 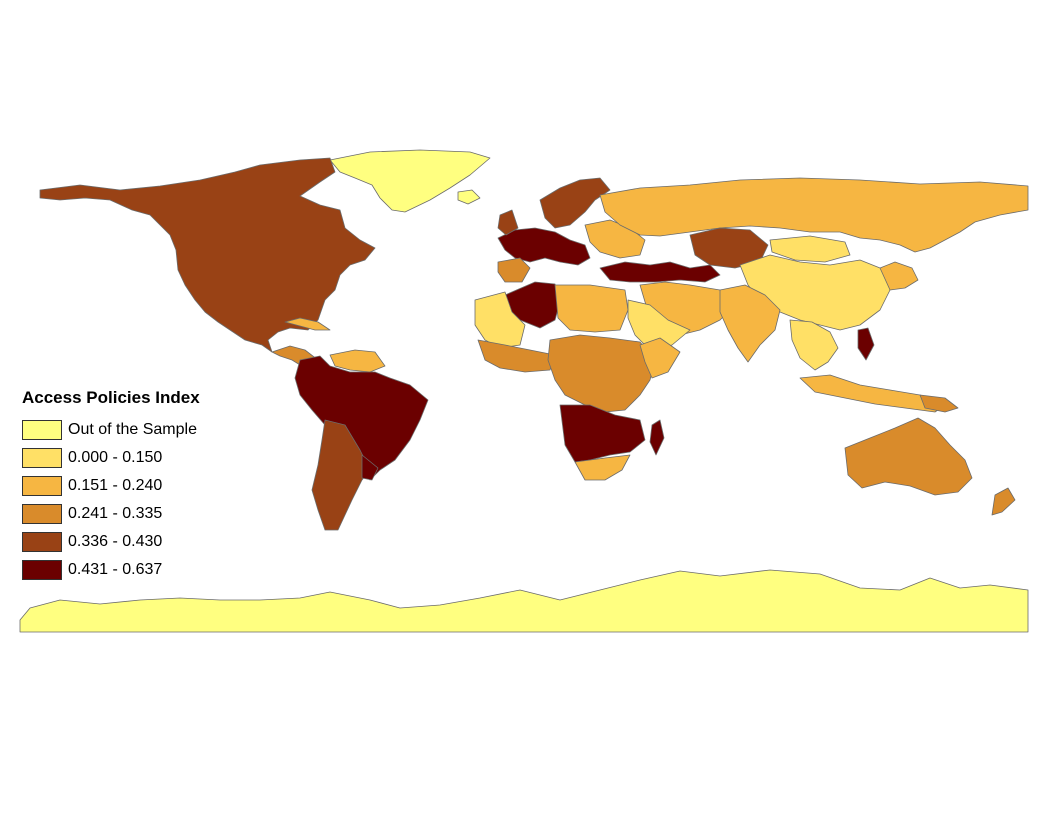 I want to click on region-southeast-asia, so click(x=814, y=345).